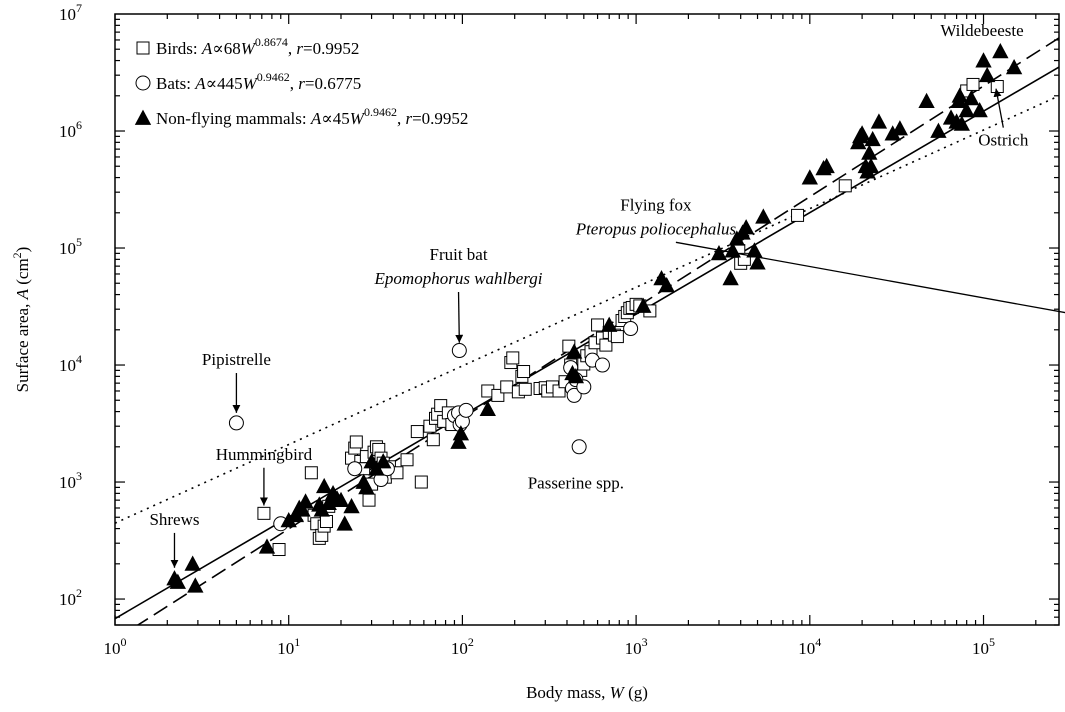  I want to click on legend-series-name: Non-flying mammals:, so click(233, 118).